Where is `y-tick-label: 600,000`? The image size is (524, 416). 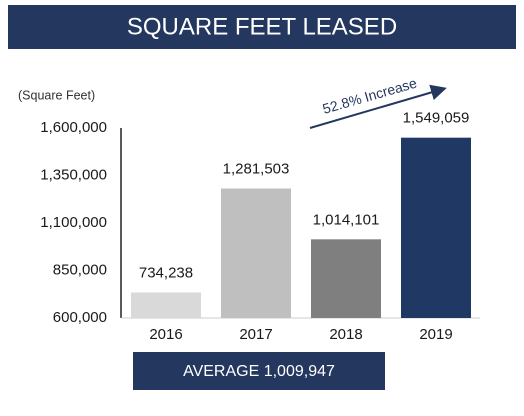
y-tick-label: 600,000 is located at coordinates (80, 317).